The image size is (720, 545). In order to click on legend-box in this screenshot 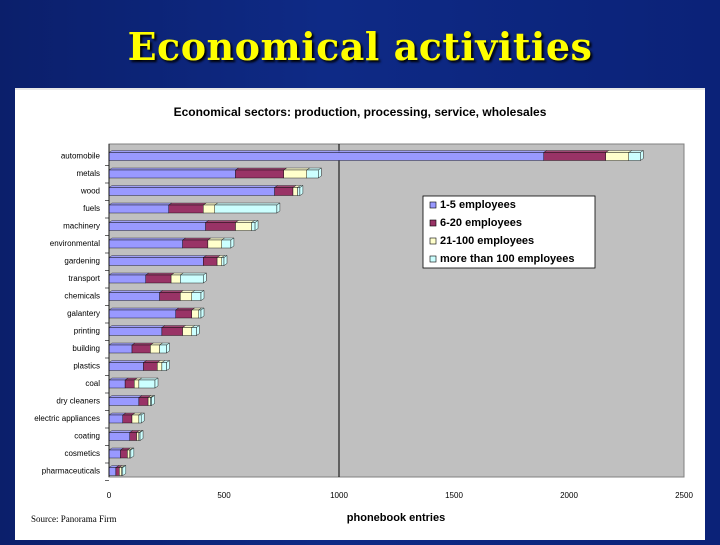, I will do `click(509, 232)`.